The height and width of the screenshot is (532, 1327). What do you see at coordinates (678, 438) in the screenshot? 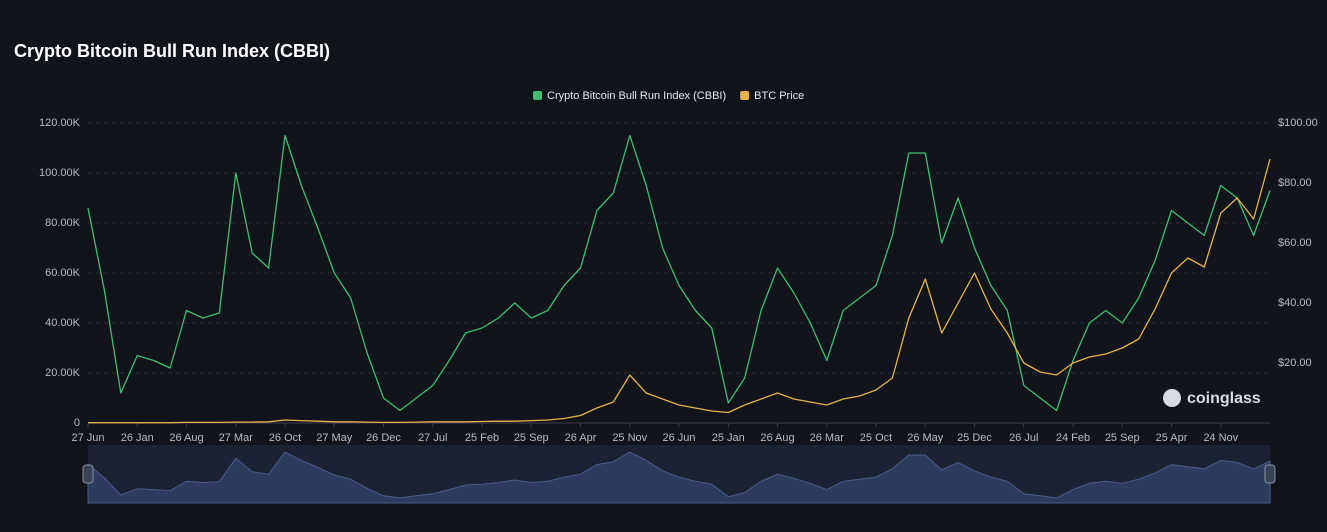
I see `x-tick-label: 26 Jun` at bounding box center [678, 438].